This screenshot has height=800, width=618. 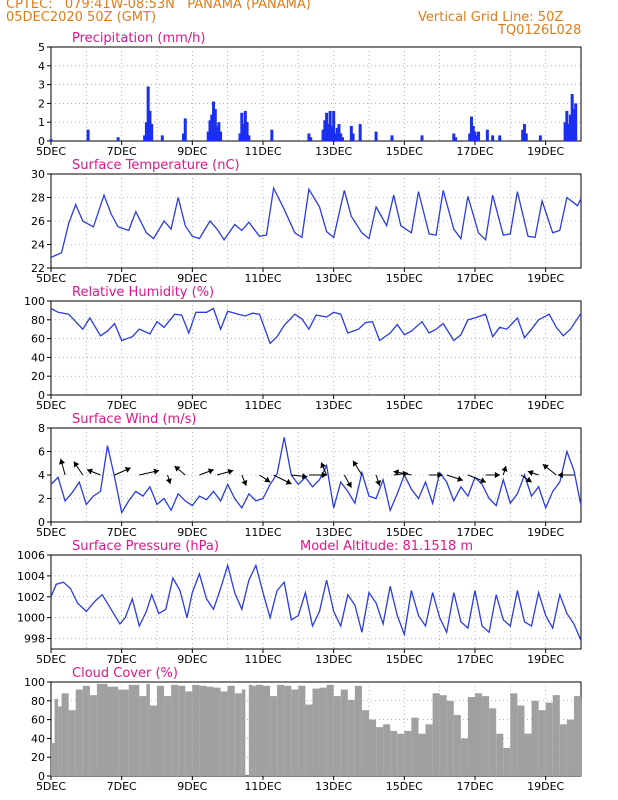 I want to click on panel-5-ytick-label: 60, so click(x=38, y=720).